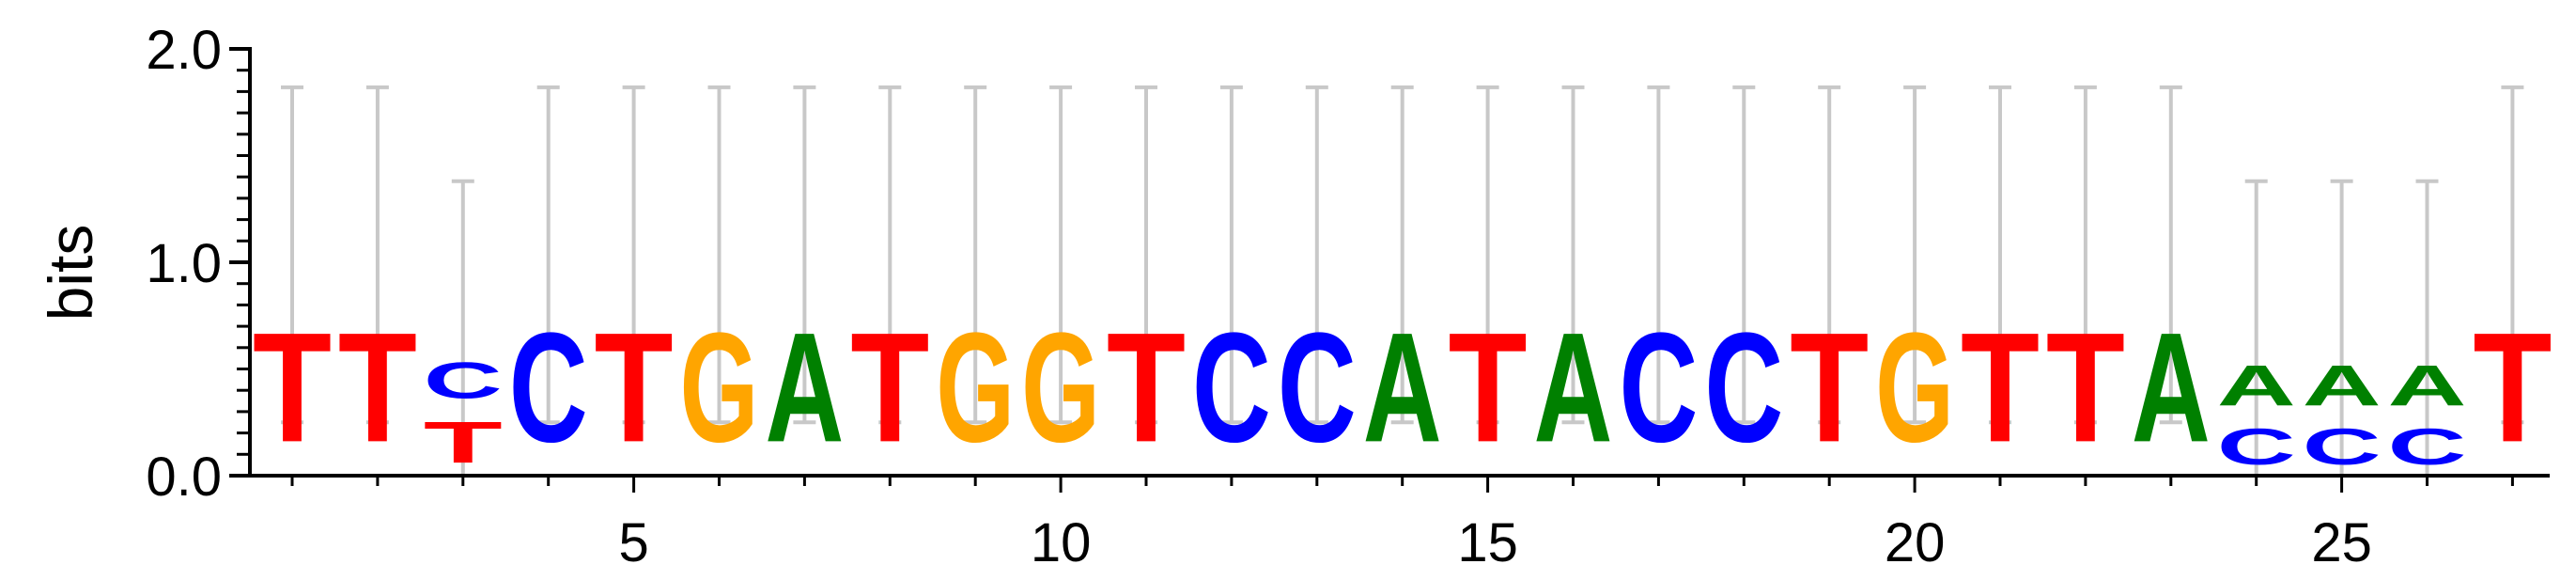 The width and height of the screenshot is (2576, 580). I want to click on y-axis: 0.0 1.0 2.0, so click(198, 264).